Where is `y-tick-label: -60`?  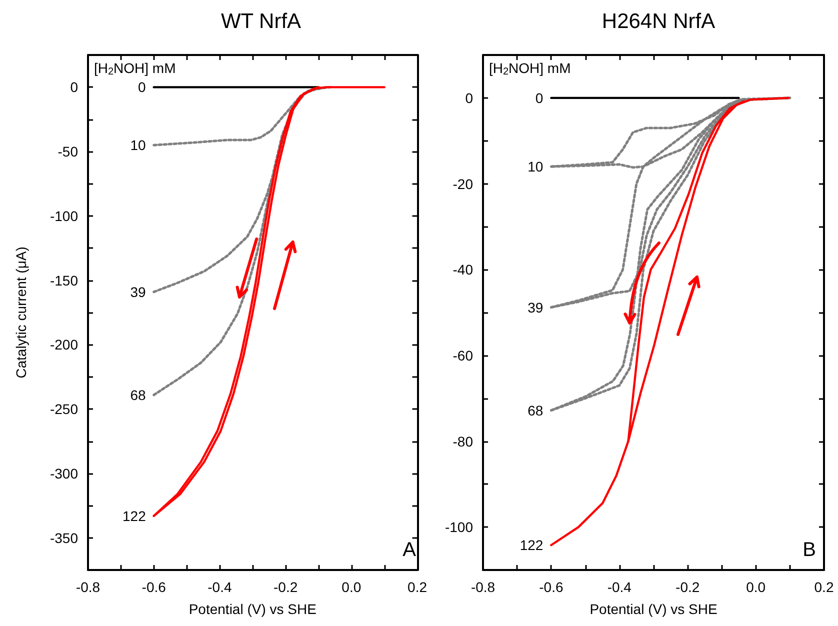 y-tick-label: -60 is located at coordinates (463, 355).